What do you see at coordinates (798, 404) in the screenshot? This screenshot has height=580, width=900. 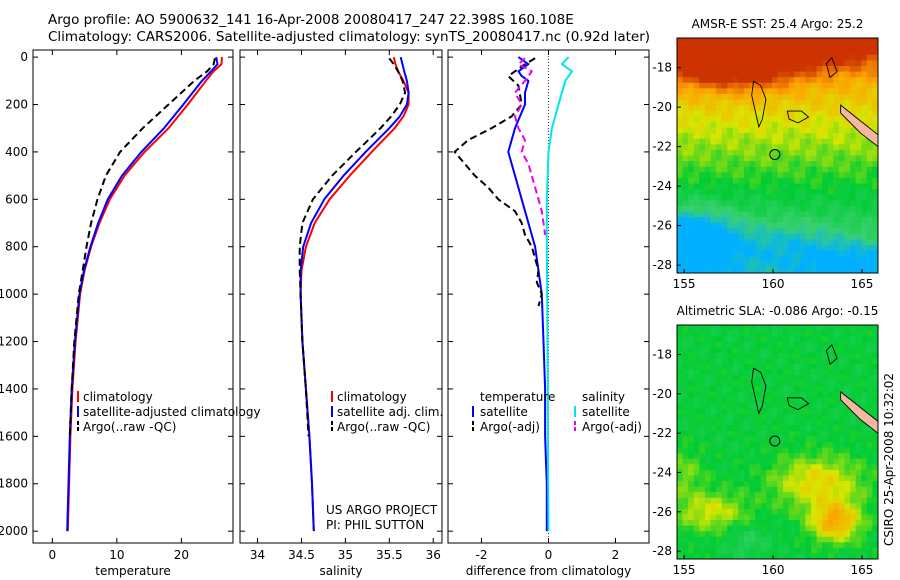 I see `reef-outline` at bounding box center [798, 404].